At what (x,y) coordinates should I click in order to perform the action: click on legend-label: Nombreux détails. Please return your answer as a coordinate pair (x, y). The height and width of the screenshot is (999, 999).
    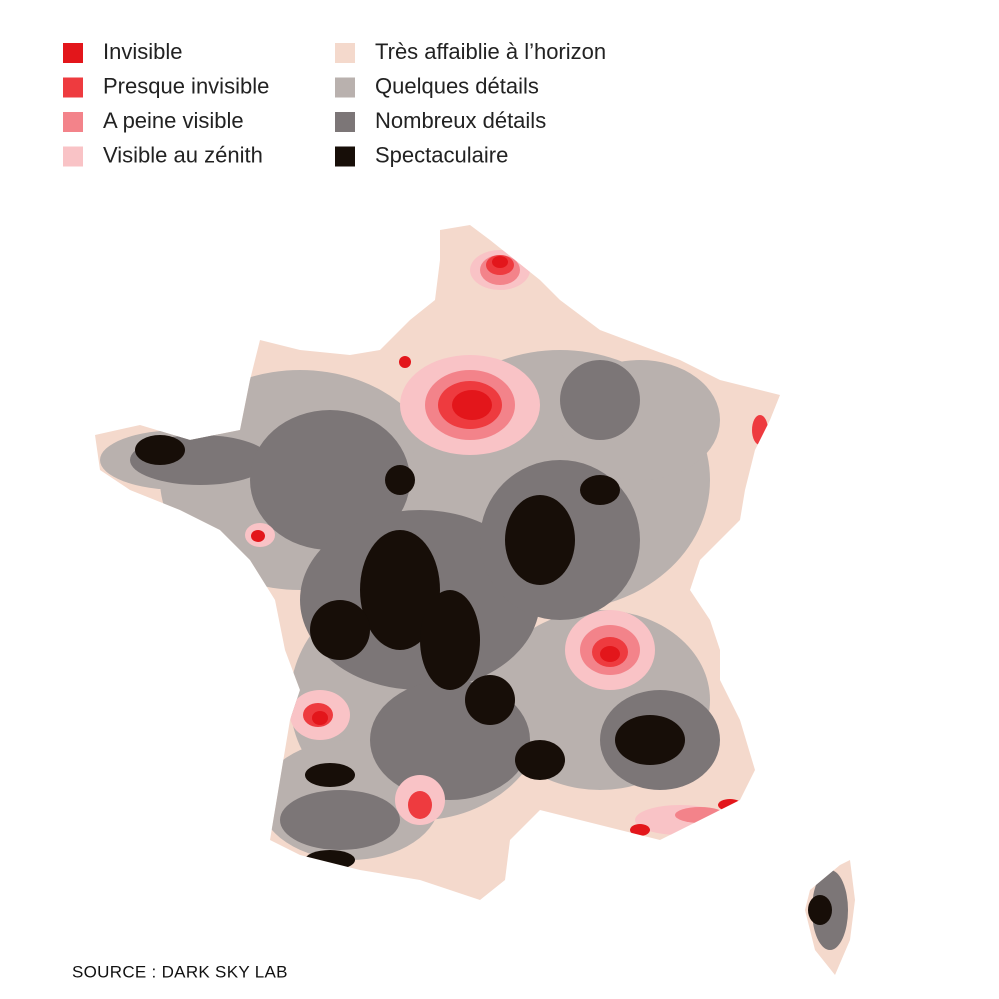
    Looking at the image, I should click on (460, 120).